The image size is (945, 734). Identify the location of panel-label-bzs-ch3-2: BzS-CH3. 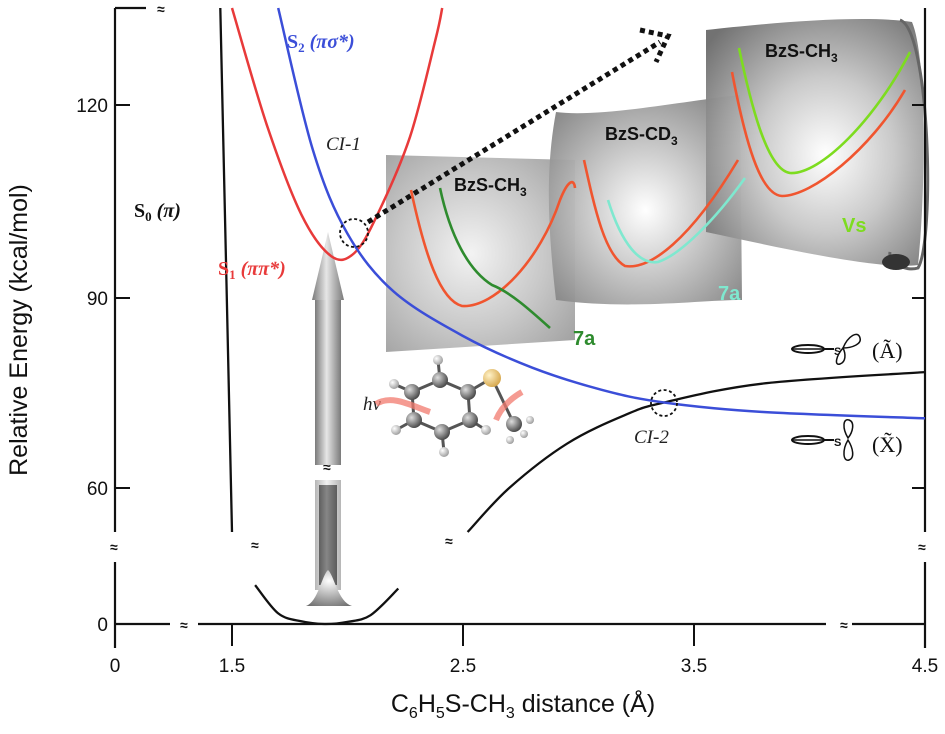
(801, 53).